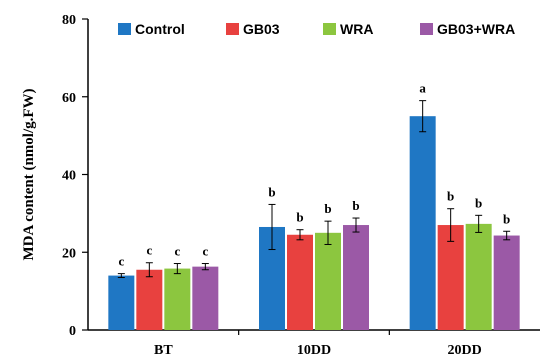  Describe the element at coordinates (69, 20) in the screenshot. I see `y-tick-label: 80` at that location.